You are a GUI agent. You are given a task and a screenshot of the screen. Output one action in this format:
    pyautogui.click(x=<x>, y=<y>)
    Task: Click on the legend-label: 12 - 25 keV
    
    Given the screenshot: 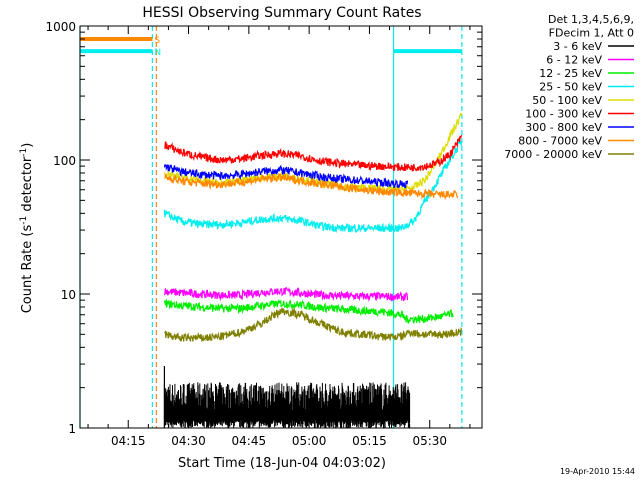 What is the action you would take?
    pyautogui.click(x=570, y=73)
    